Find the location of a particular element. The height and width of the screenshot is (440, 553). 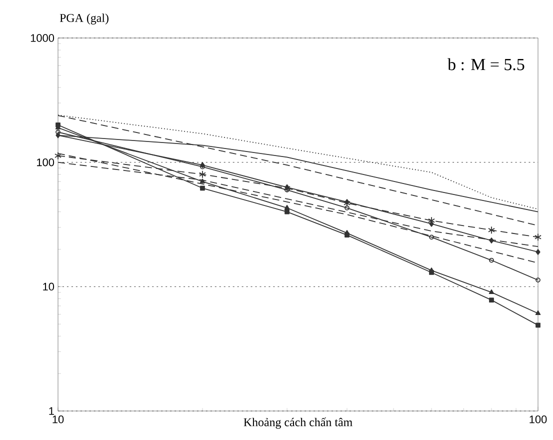

y-tick-label: 10 is located at coordinates (48, 286).